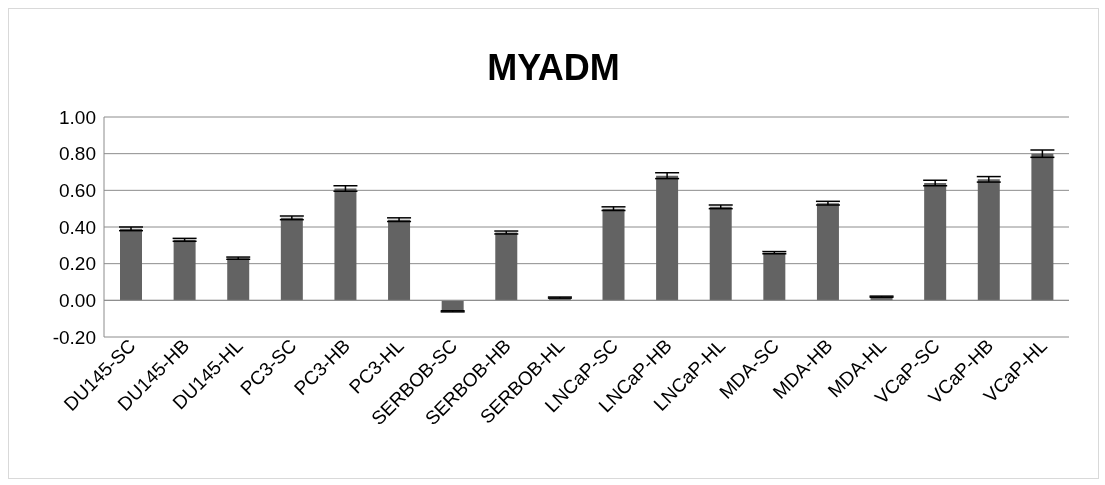 The height and width of the screenshot is (485, 1105). Describe the element at coordinates (77, 301) in the screenshot. I see `y-tick-label: 0.00` at that location.